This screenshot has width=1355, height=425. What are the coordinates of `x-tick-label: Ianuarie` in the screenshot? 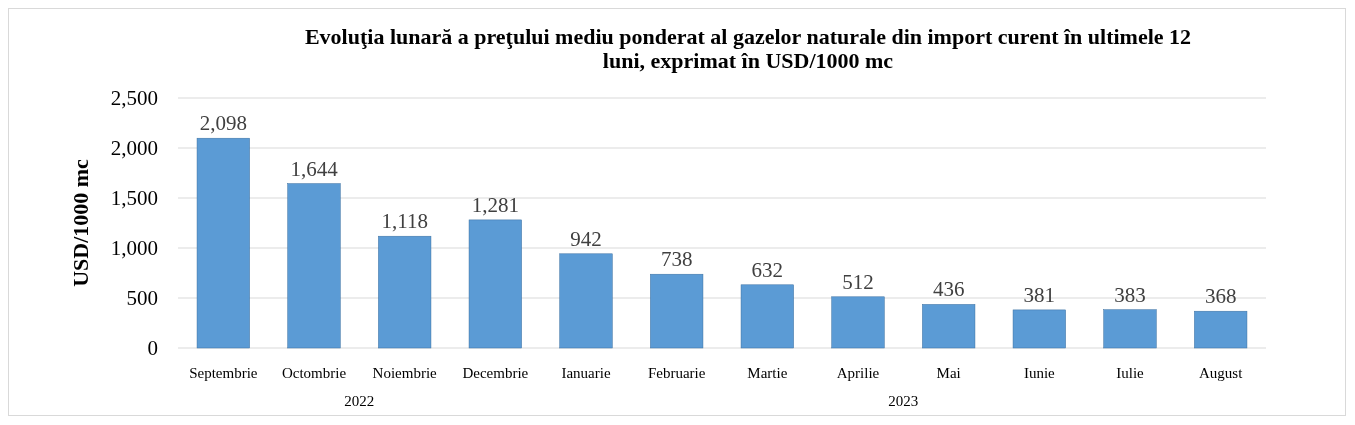 It's located at (586, 373).